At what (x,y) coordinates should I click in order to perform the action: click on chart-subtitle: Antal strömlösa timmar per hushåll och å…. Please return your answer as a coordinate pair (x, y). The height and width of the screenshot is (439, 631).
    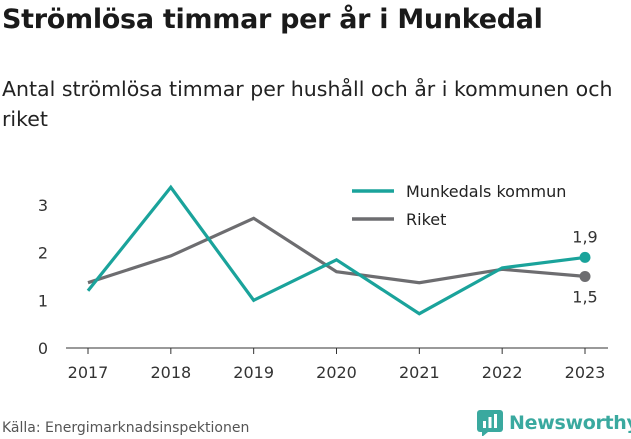
    Looking at the image, I should click on (307, 104).